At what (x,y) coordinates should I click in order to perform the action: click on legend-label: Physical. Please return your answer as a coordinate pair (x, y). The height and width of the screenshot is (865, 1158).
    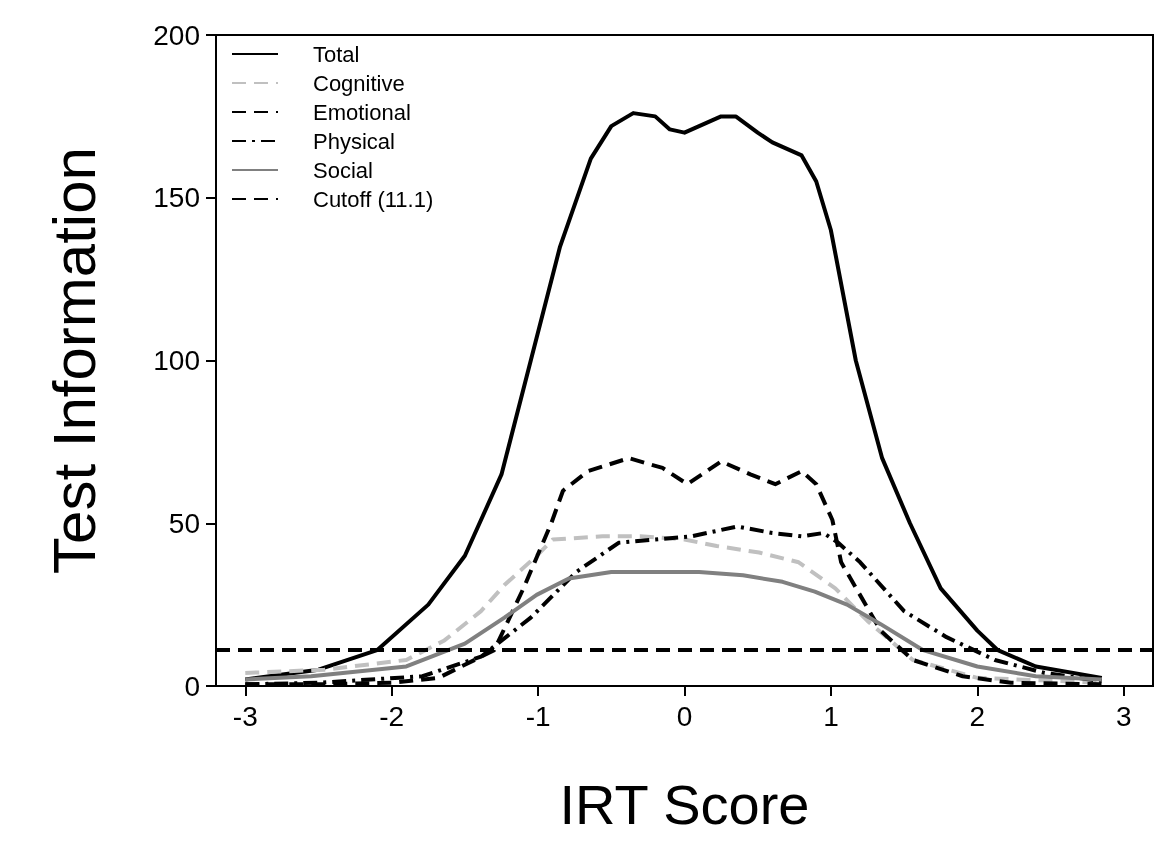
    Looking at the image, I should click on (354, 141).